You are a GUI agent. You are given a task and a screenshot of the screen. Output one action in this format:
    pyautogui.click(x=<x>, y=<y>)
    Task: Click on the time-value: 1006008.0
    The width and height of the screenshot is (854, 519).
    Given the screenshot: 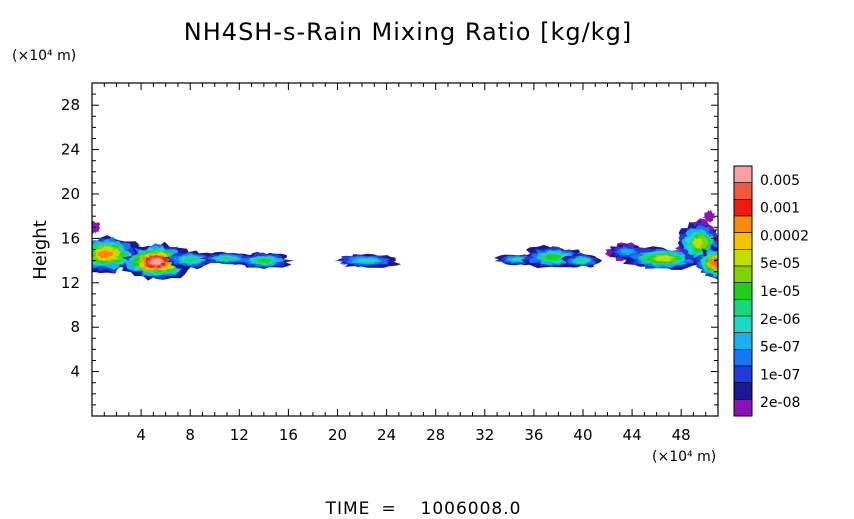 What is the action you would take?
    pyautogui.click(x=471, y=509)
    